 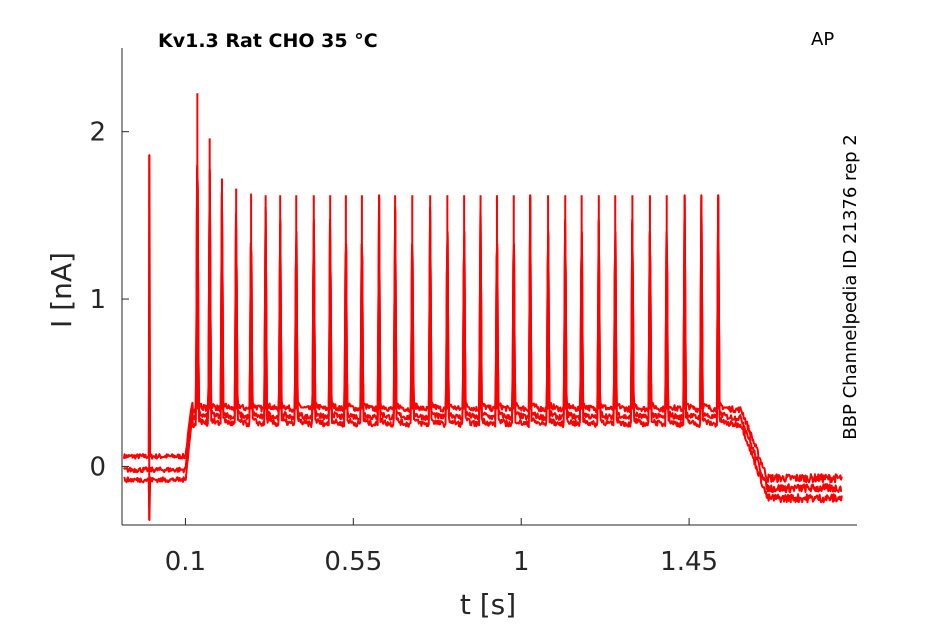 I want to click on y-tick-label: 1, so click(x=97, y=300).